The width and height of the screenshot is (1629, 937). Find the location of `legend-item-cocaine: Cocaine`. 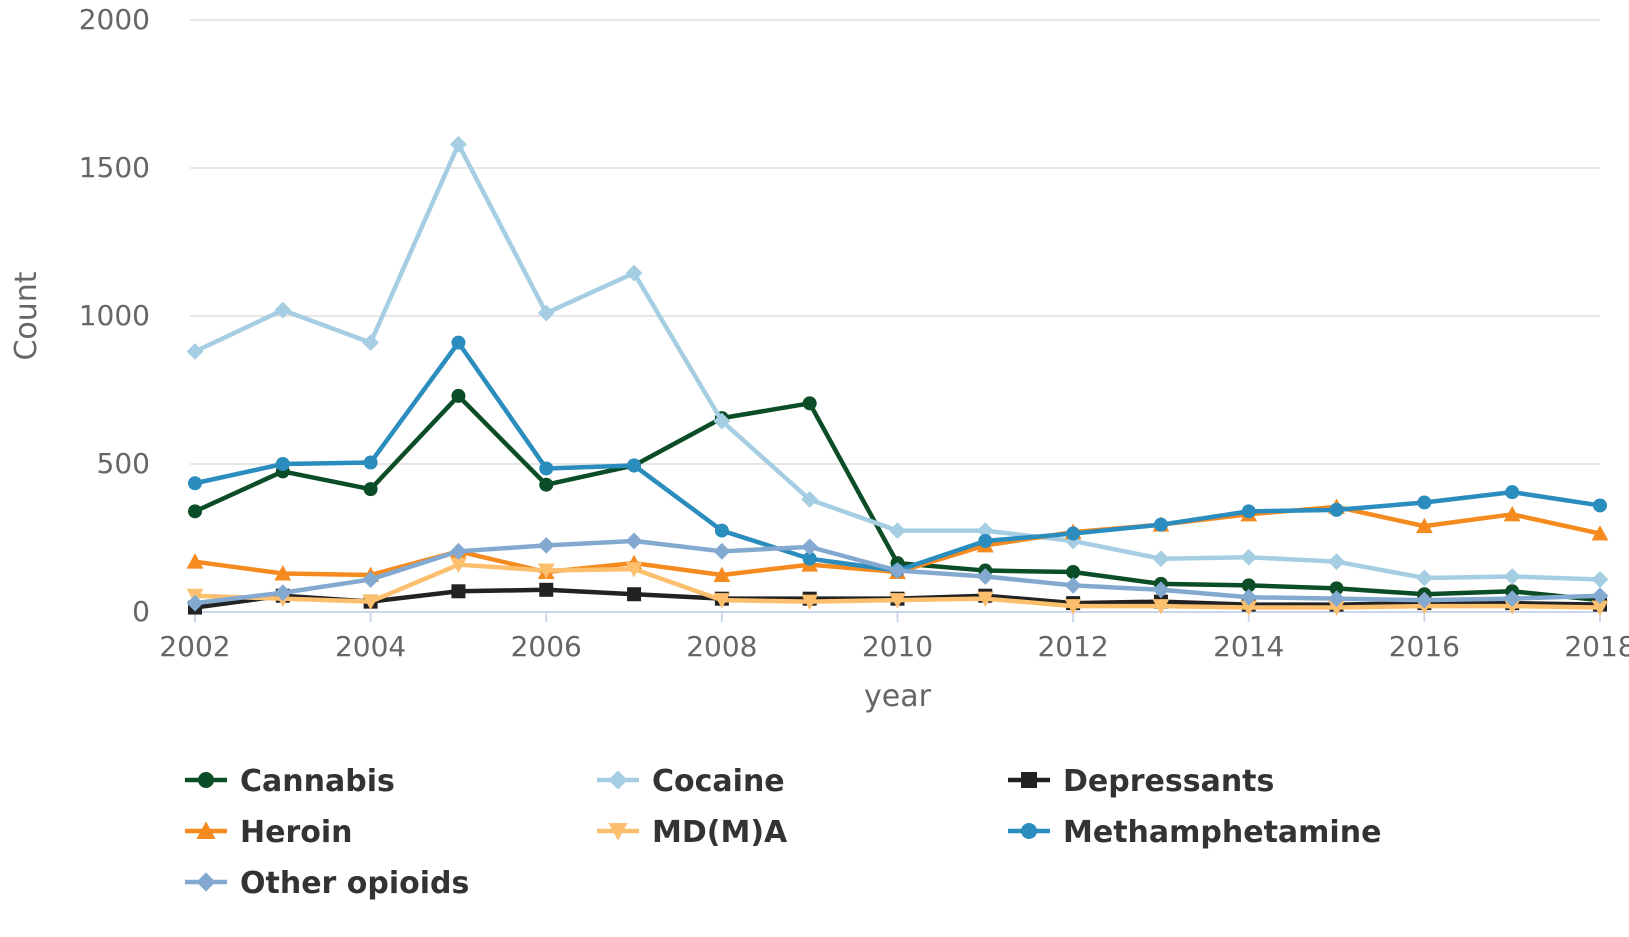

legend-item-cocaine: Cocaine is located at coordinates (691, 781).